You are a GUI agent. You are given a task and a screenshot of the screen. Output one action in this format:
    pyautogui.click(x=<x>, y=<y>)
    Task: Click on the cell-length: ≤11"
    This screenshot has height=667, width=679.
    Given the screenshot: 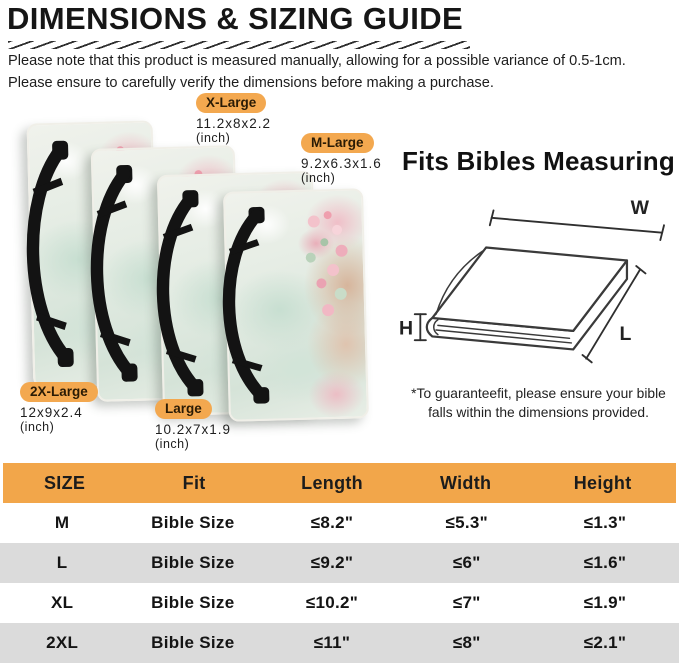 What is the action you would take?
    pyautogui.click(x=332, y=642)
    